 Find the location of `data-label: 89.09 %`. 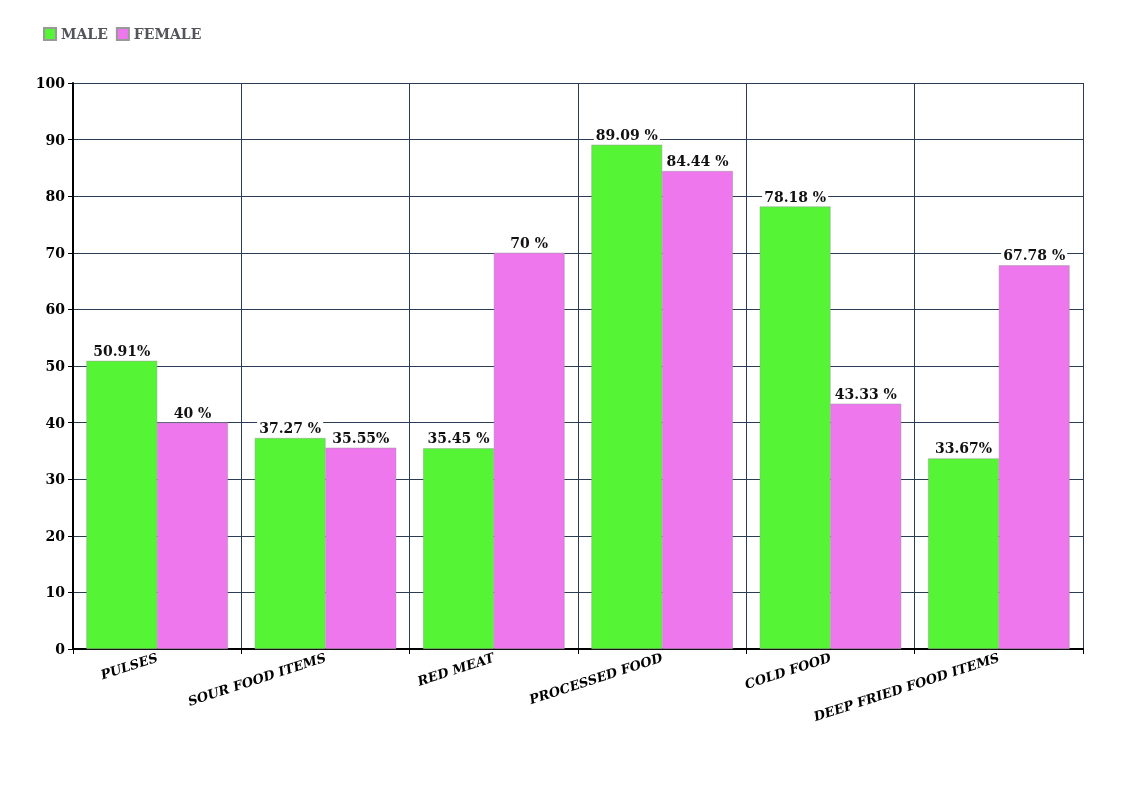

data-label: 89.09 % is located at coordinates (626, 134).